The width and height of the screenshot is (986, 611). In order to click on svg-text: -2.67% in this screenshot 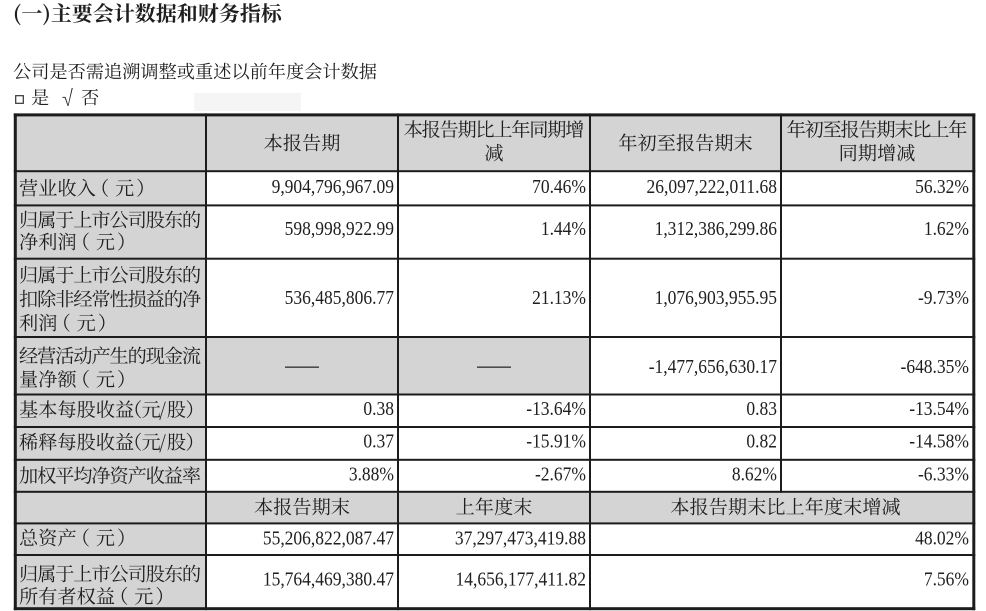, I will do `click(560, 474)`.